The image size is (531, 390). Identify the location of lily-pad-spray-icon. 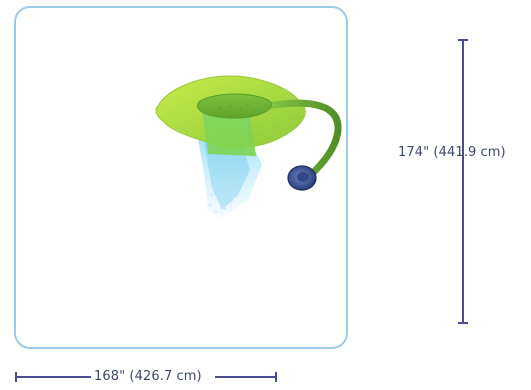
(248, 146).